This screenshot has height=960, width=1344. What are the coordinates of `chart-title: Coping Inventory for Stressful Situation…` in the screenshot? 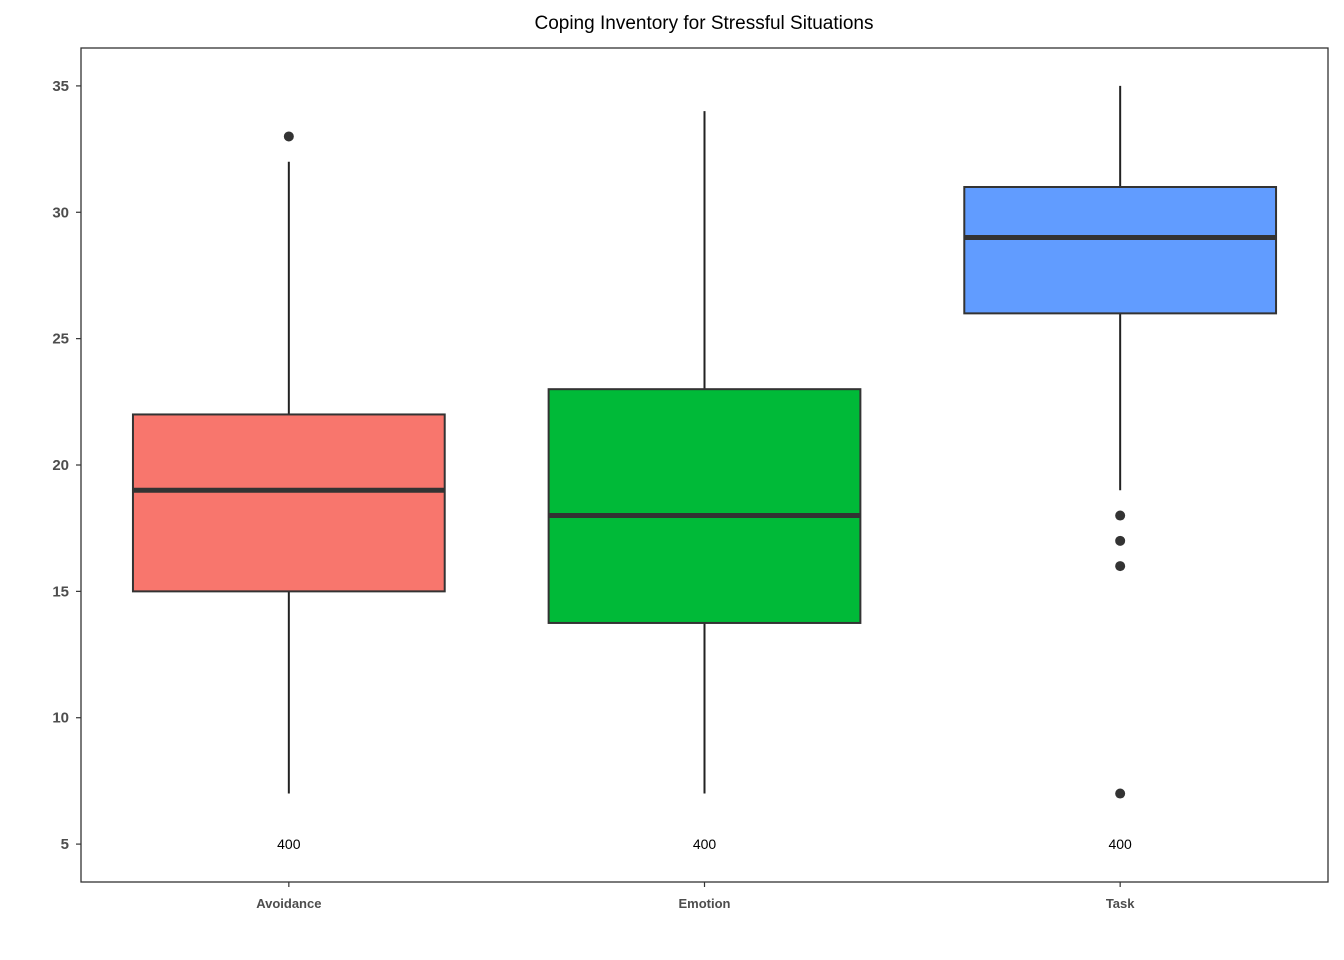 It's located at (703, 23).